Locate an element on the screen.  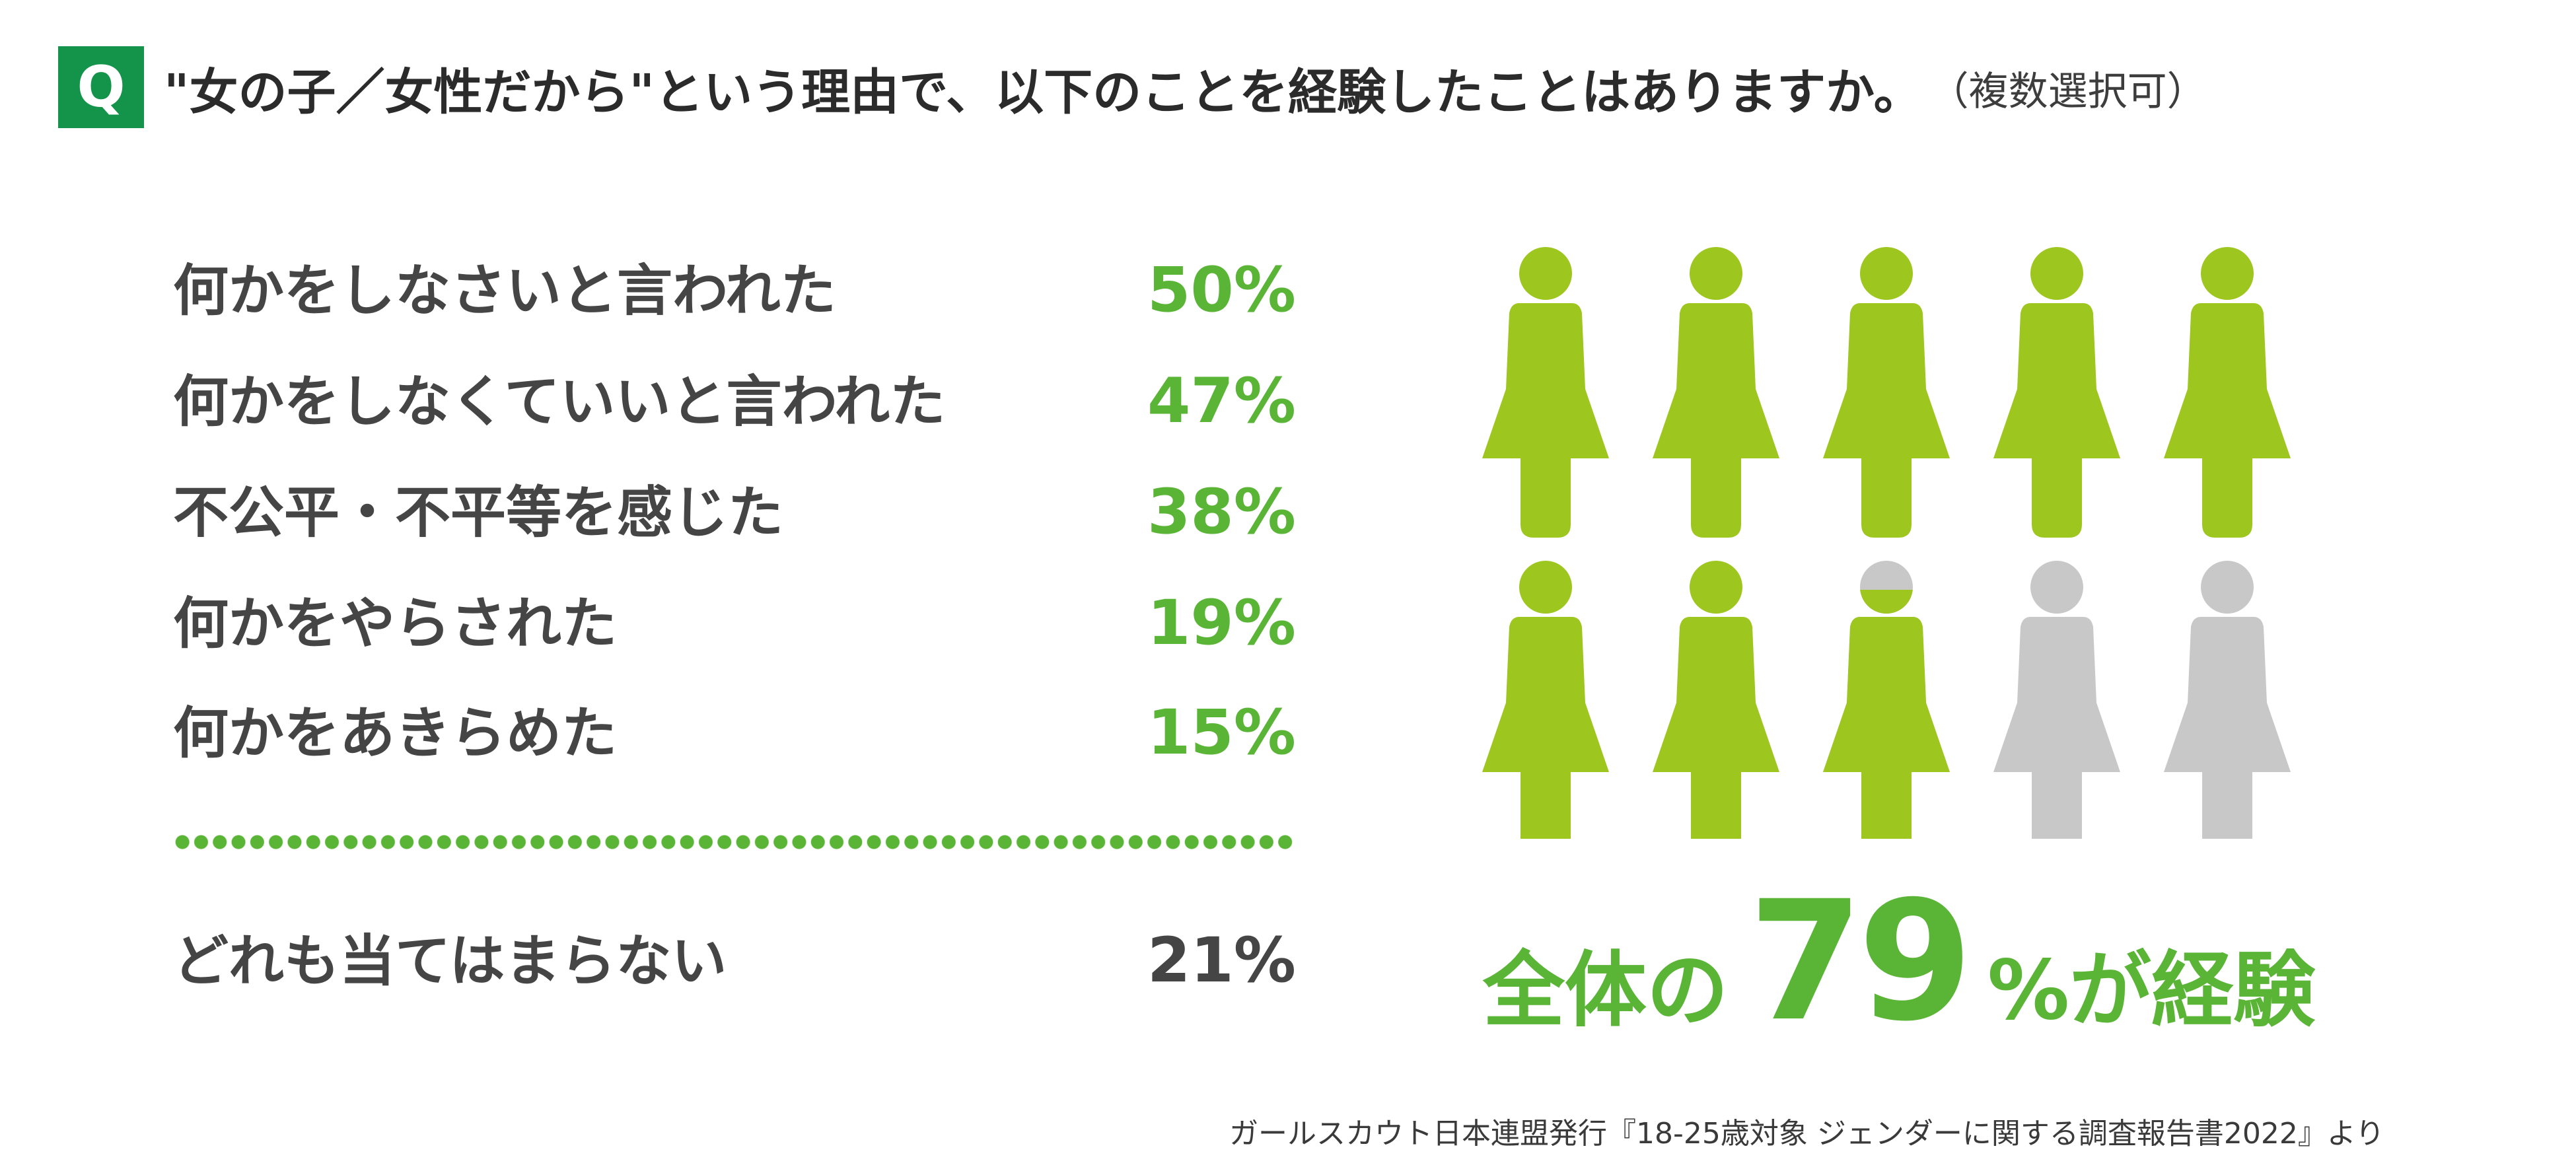
answer-row: 不公平・不平等を感じた 38% is located at coordinates (735, 512).